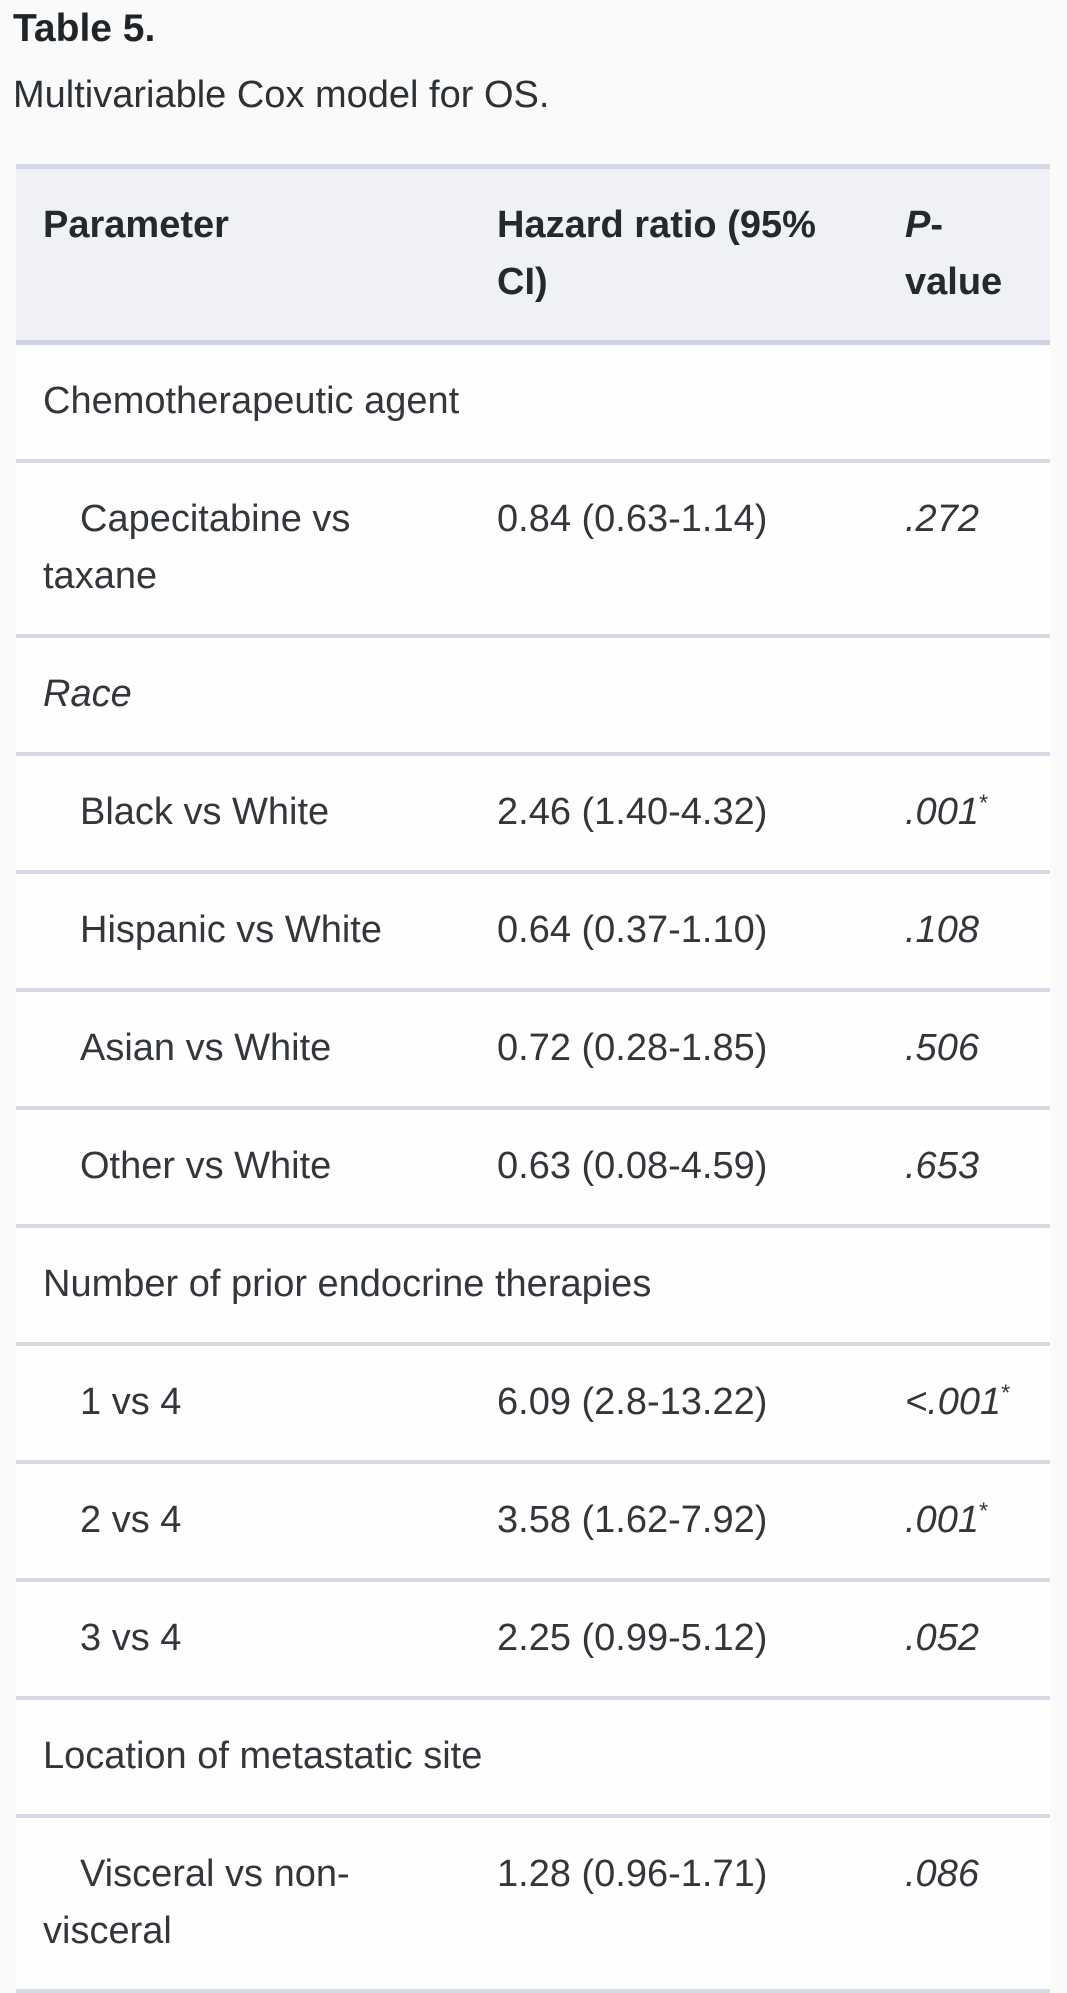 The width and height of the screenshot is (1067, 1993). I want to click on parameter-cell: Asian vs White, so click(243, 1050).